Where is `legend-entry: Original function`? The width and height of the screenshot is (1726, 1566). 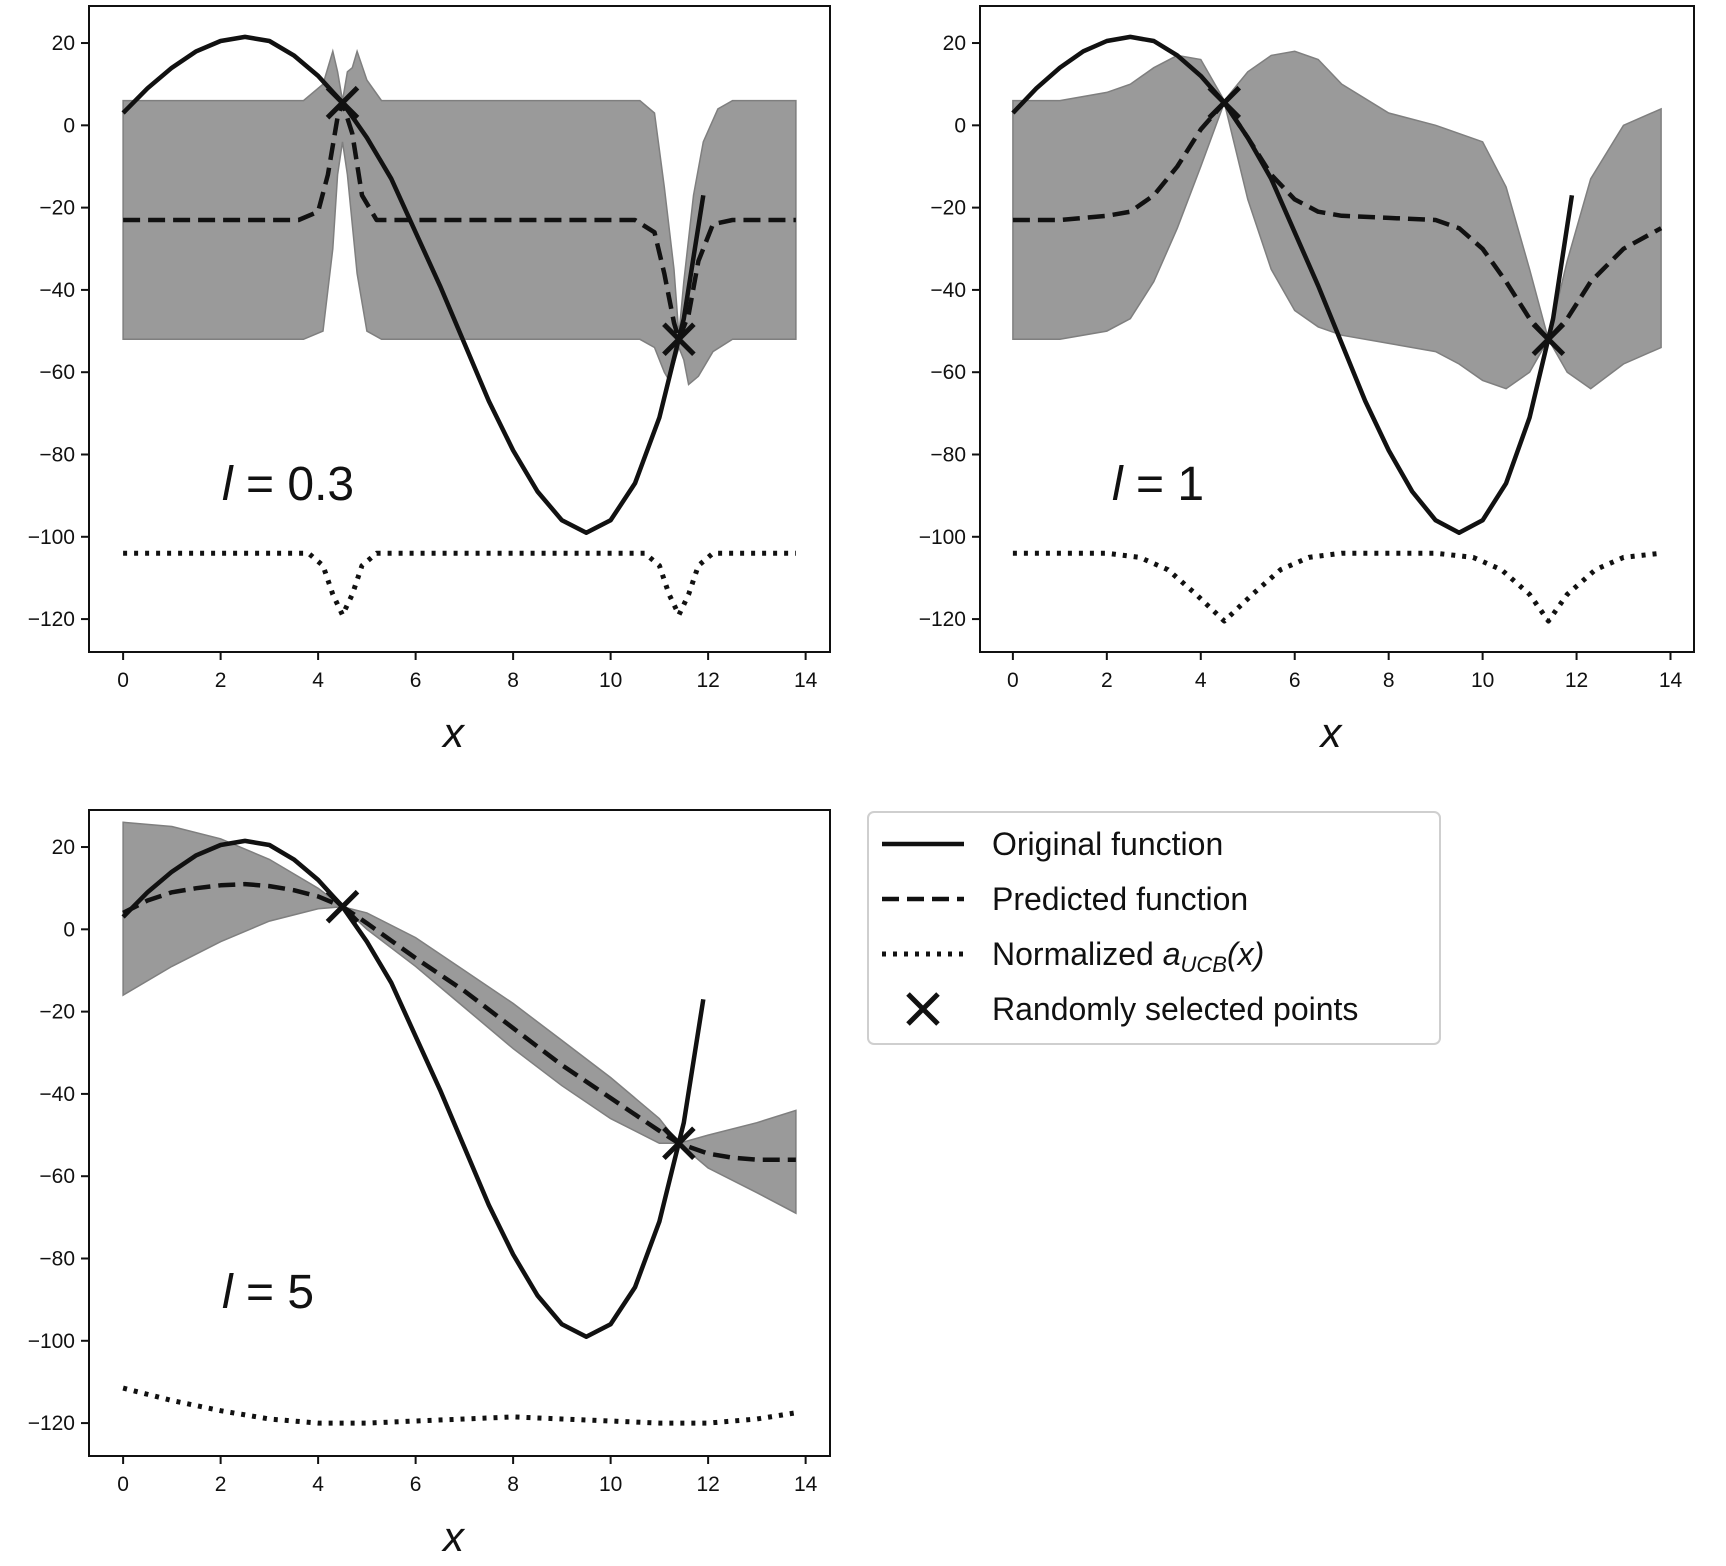
legend-entry: Original function is located at coordinates (1052, 844).